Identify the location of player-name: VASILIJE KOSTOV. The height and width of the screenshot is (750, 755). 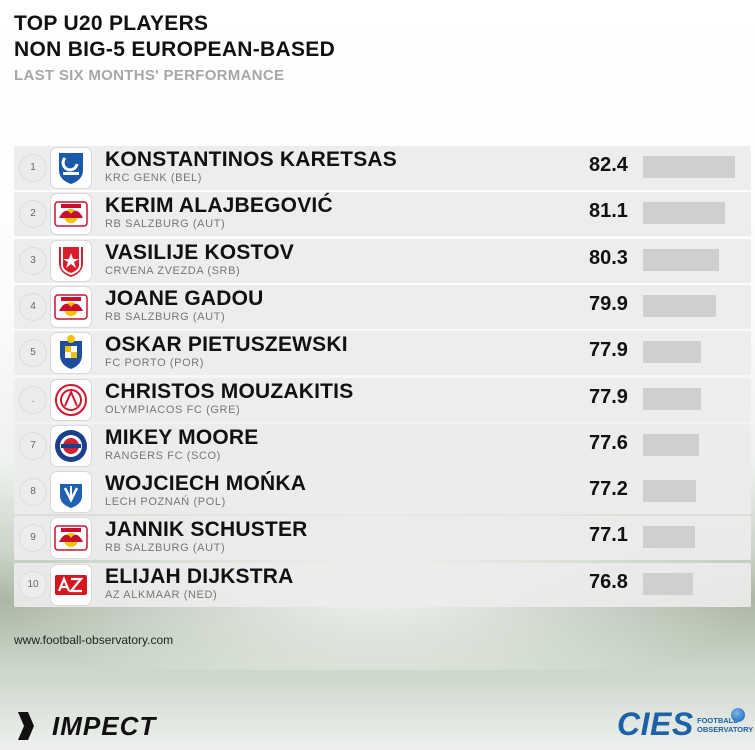
(199, 252).